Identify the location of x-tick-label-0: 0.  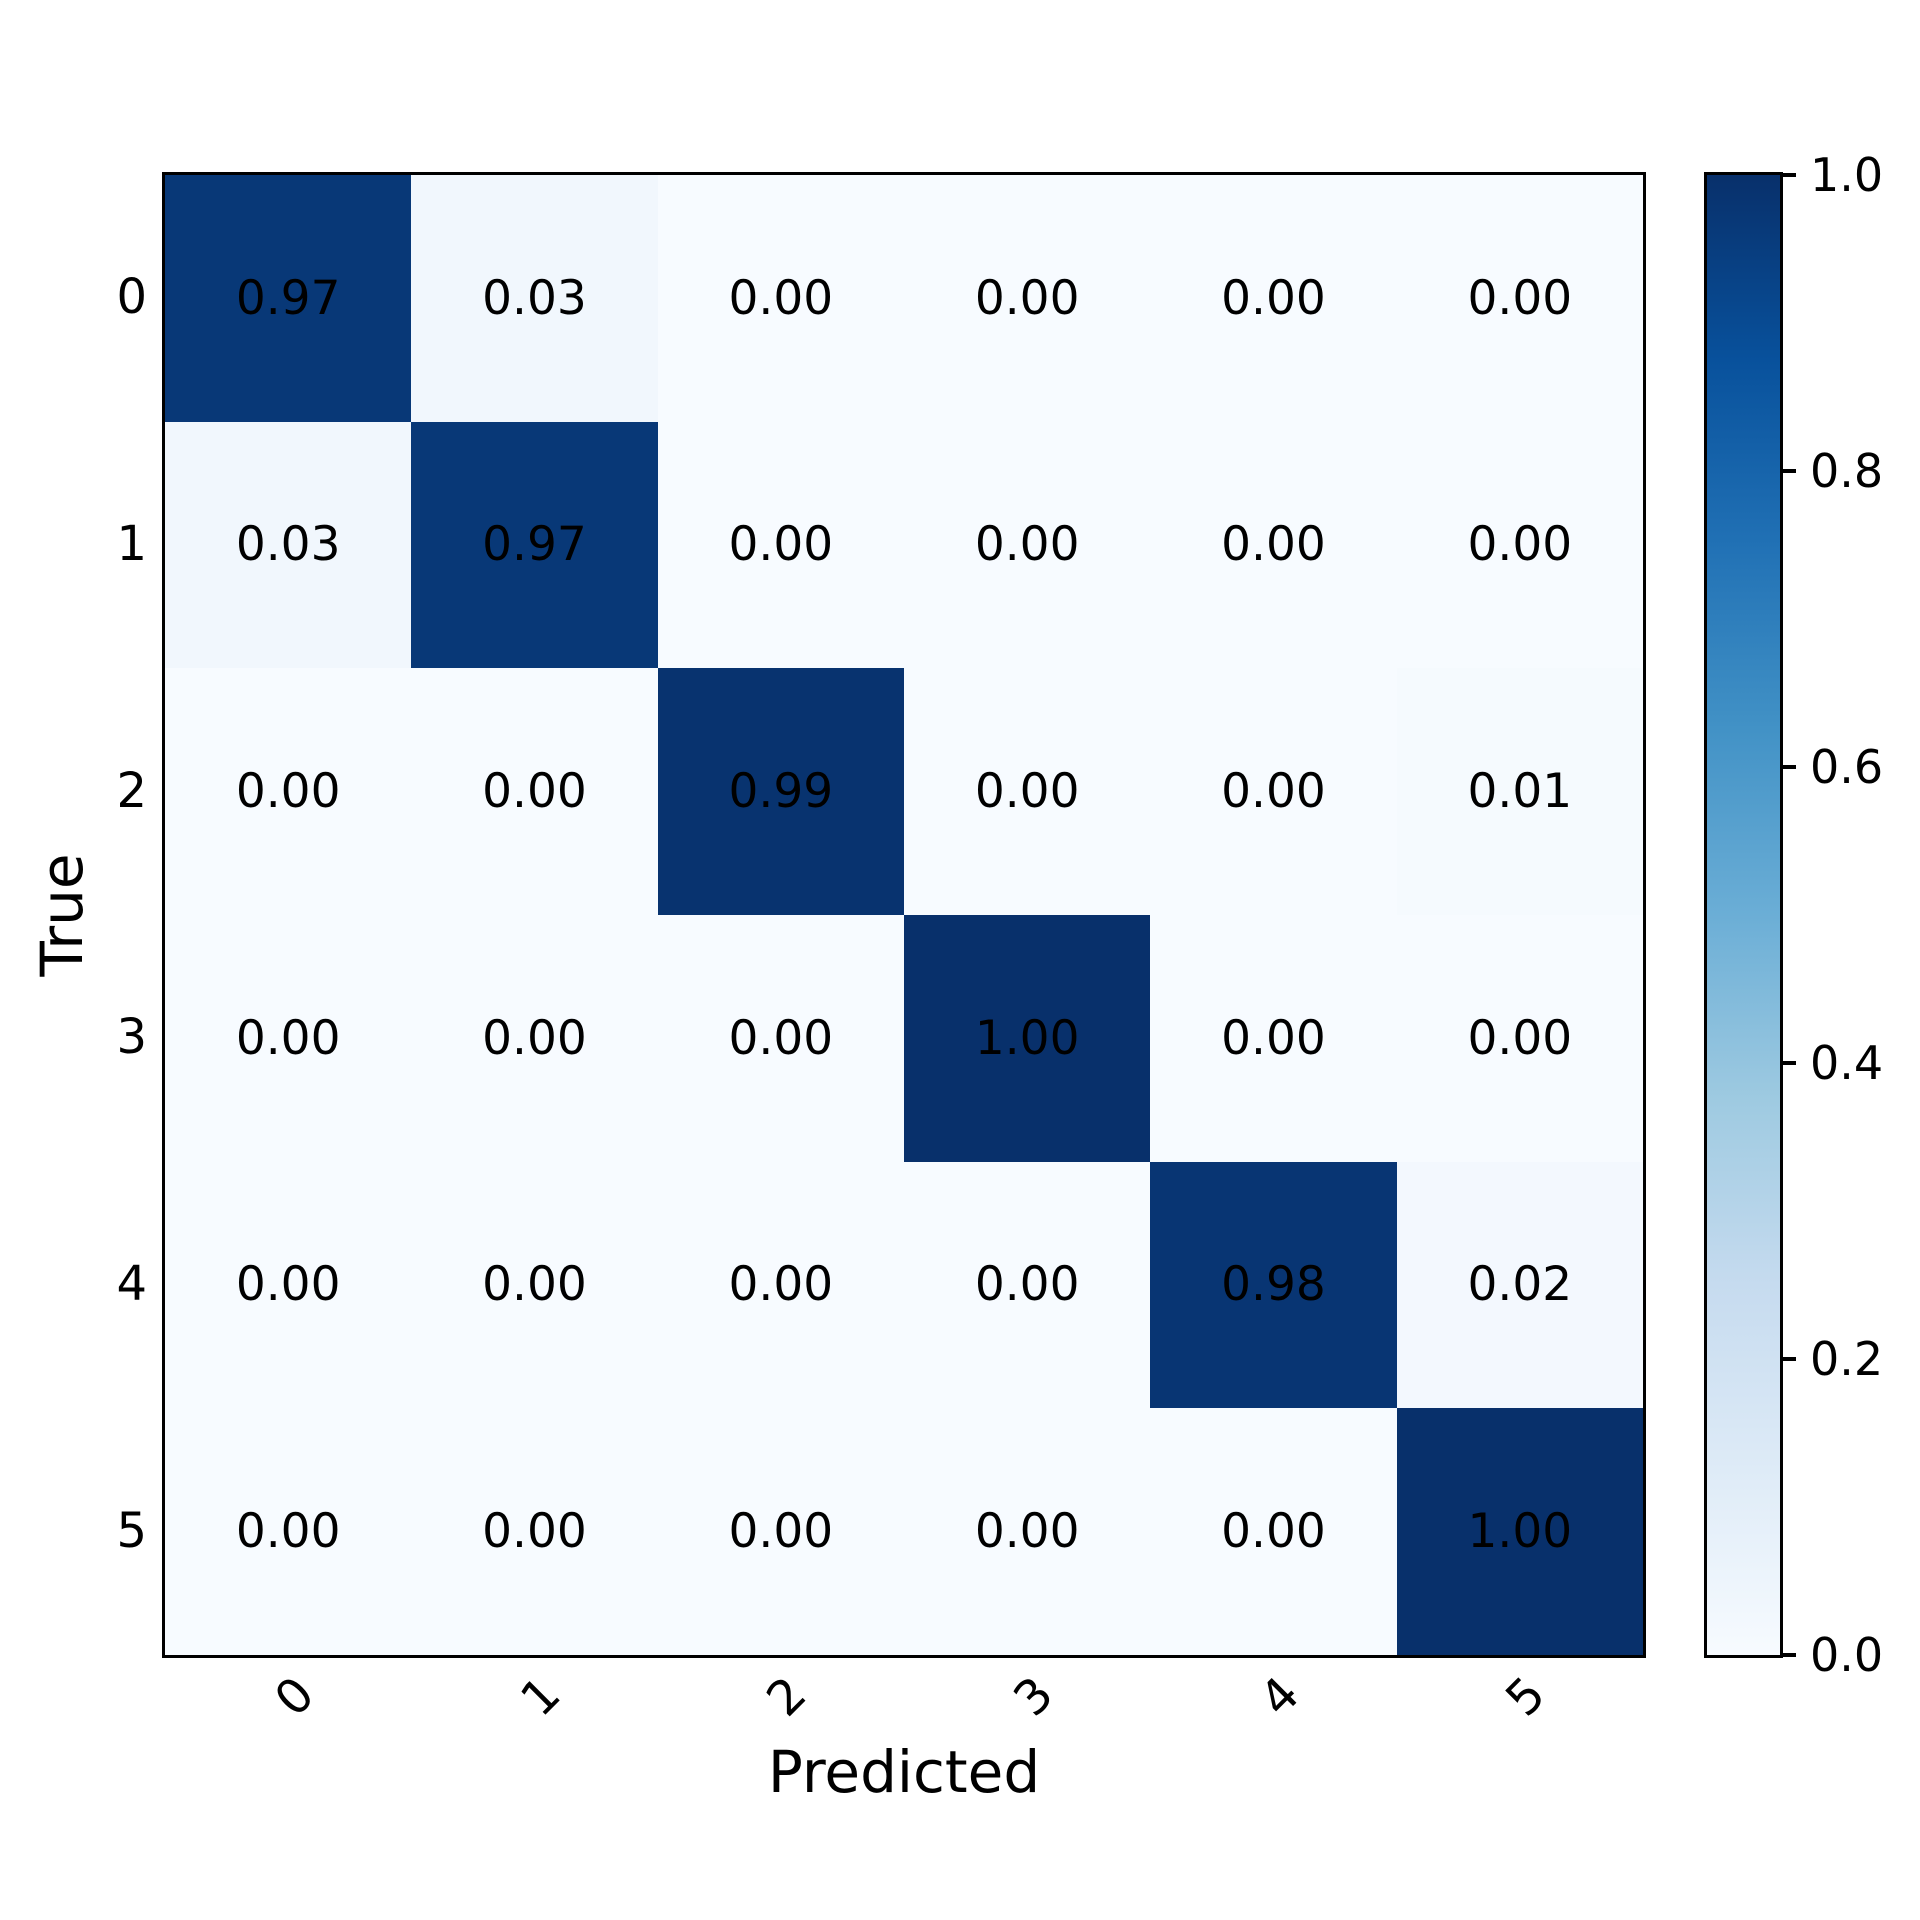
(294, 1697).